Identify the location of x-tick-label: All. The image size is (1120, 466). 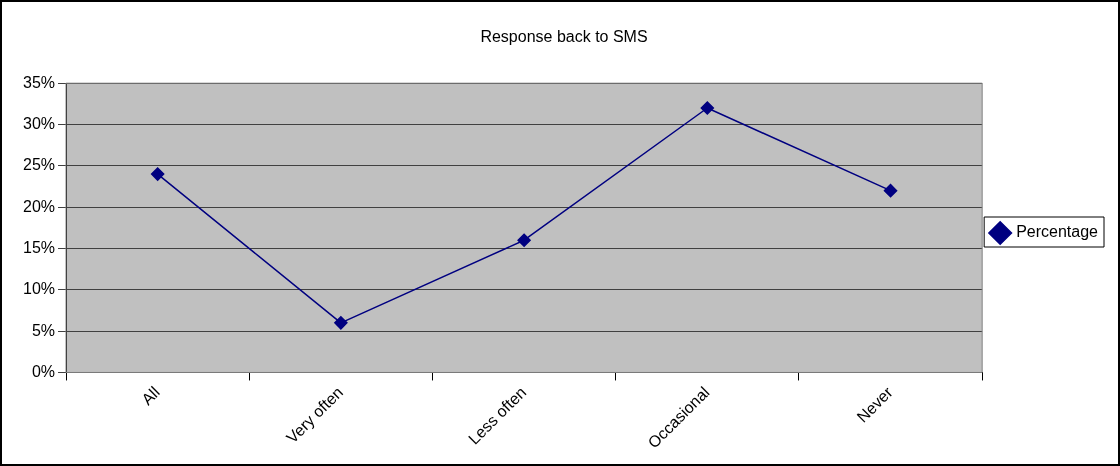
(150, 396).